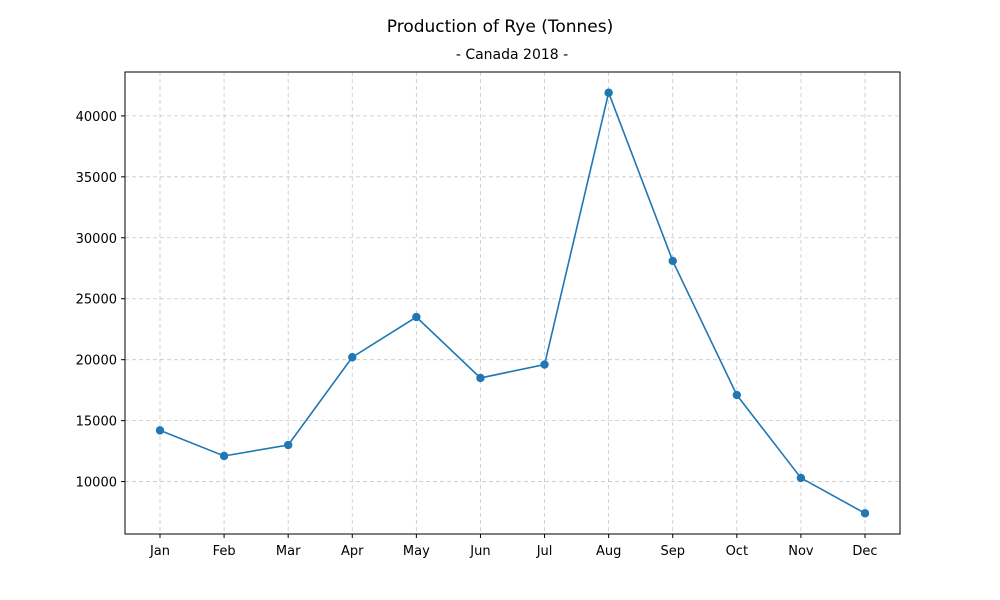 The image size is (1000, 600). I want to click on y-tick-label: 35000, so click(96, 178).